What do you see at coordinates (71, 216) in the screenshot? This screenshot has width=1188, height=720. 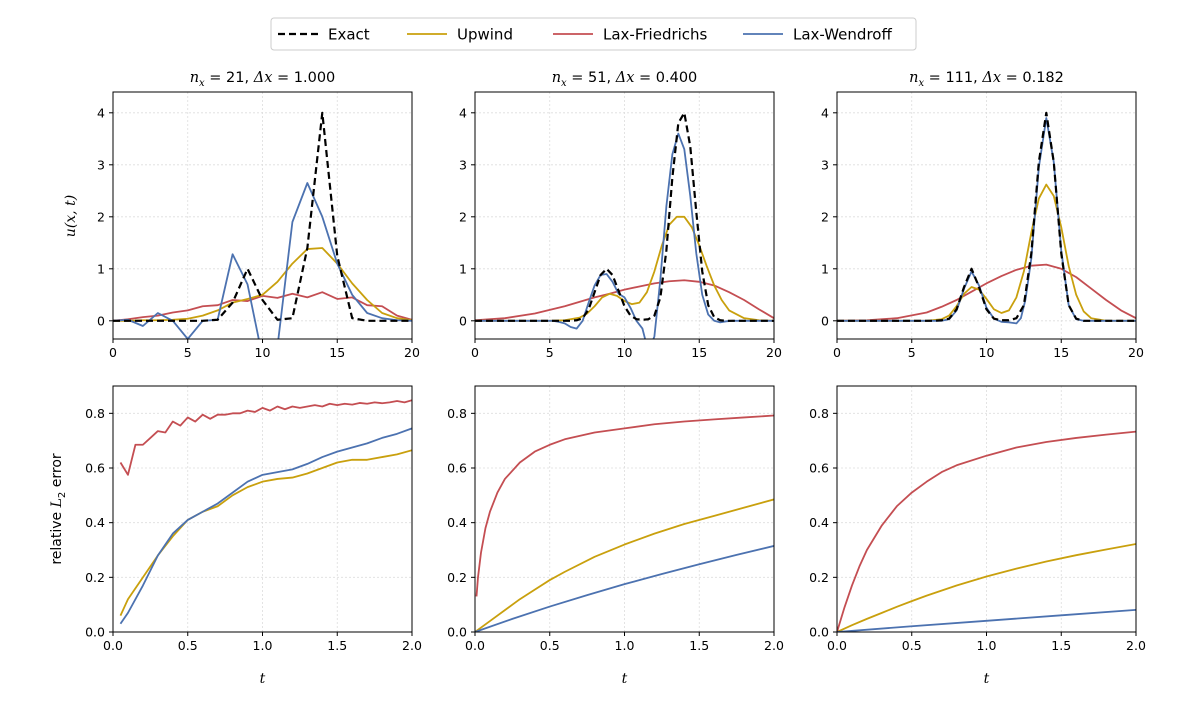 I see `top-ylabel: u(x, t)` at bounding box center [71, 216].